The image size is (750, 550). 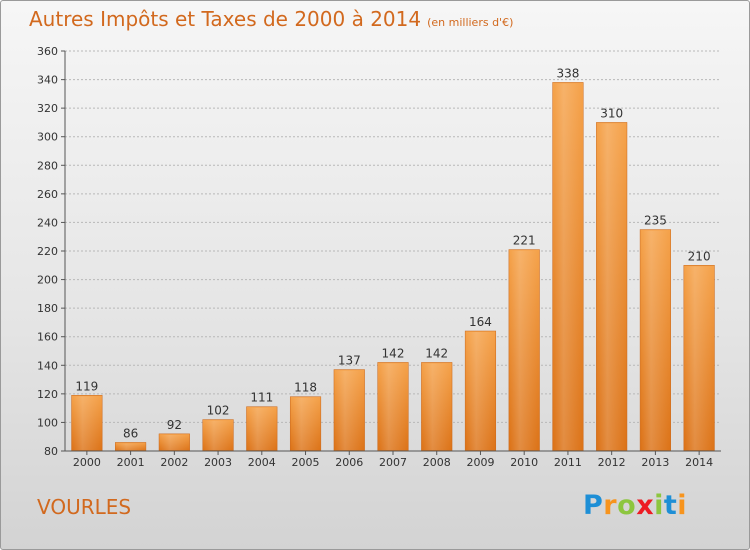 I want to click on brand-logo: Proxiti, so click(x=635, y=505).